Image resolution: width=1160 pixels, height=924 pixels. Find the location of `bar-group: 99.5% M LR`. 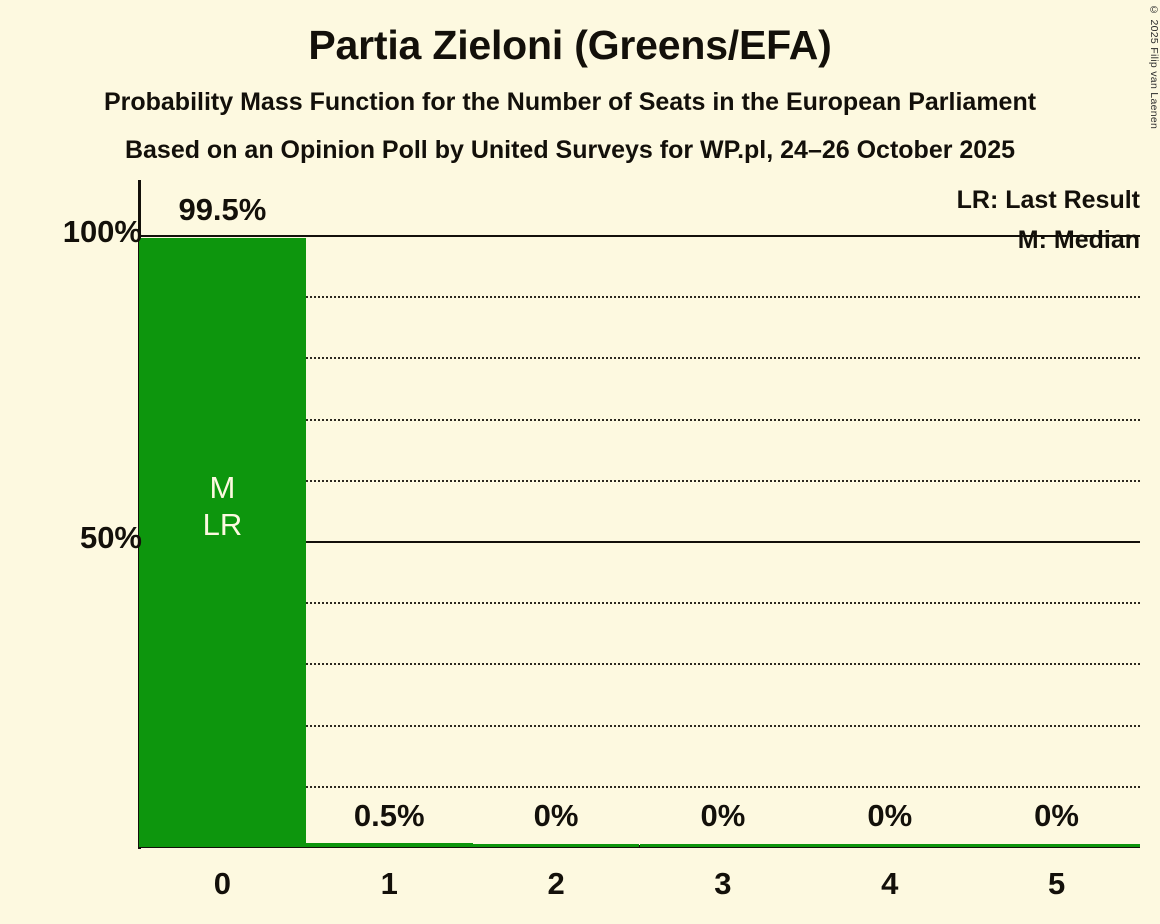

bar-group: 99.5% M LR is located at coordinates (222, 513).